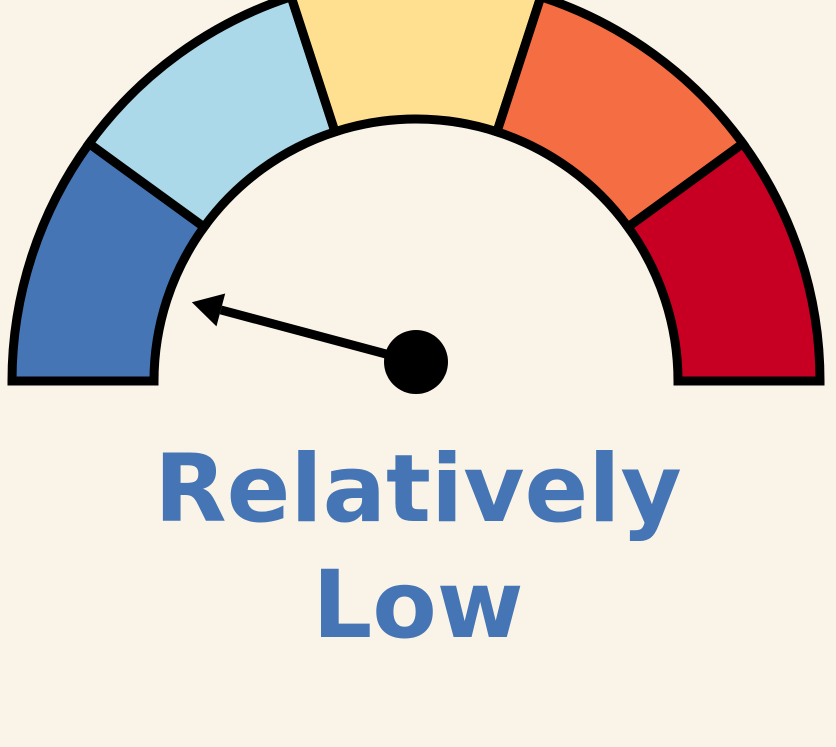  I want to click on gauge-needle, so click(319, 343).